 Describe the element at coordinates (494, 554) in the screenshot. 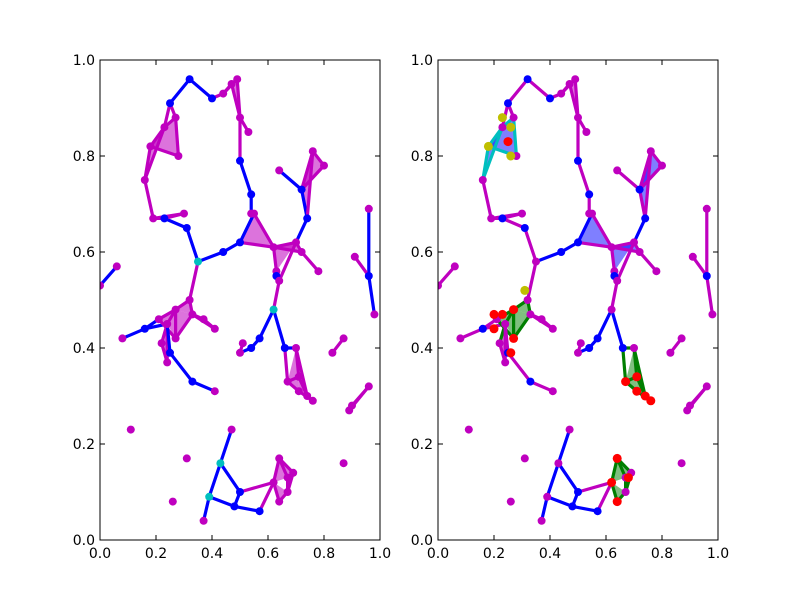

I see `x-tick-label: 0.2` at that location.